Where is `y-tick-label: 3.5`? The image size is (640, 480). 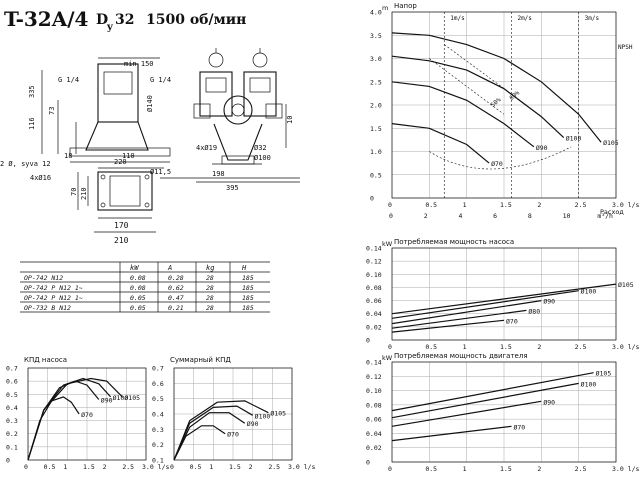
y-tick-label: 3.5 is located at coordinates (376, 36).